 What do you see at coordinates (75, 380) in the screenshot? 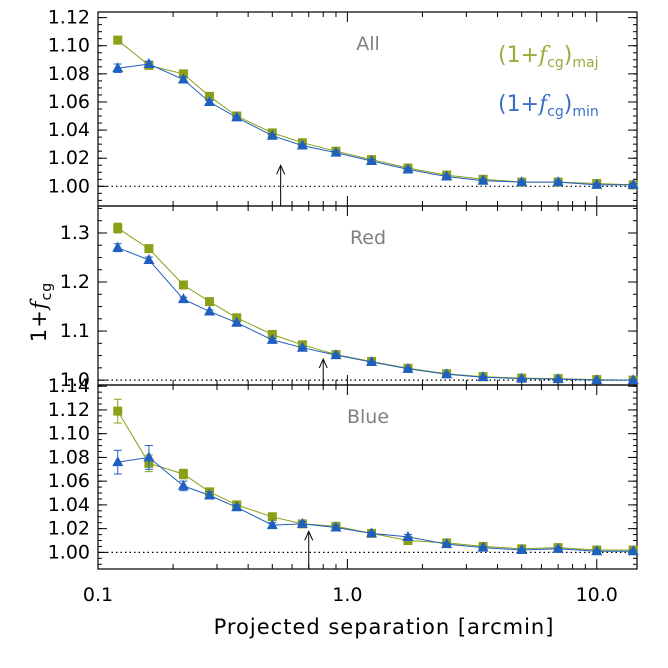
I see `y-tick-label: 1.0` at bounding box center [75, 380].